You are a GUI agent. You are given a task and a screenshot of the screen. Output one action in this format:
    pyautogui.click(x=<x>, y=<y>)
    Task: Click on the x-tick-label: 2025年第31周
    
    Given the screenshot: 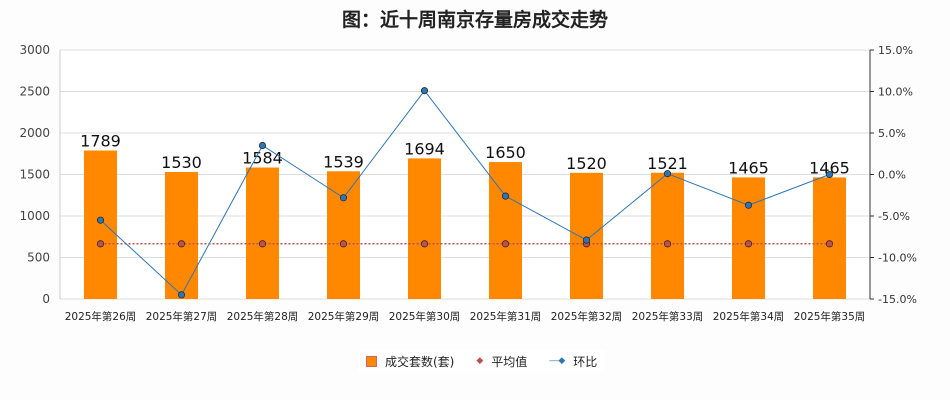 What is the action you would take?
    pyautogui.click(x=506, y=316)
    